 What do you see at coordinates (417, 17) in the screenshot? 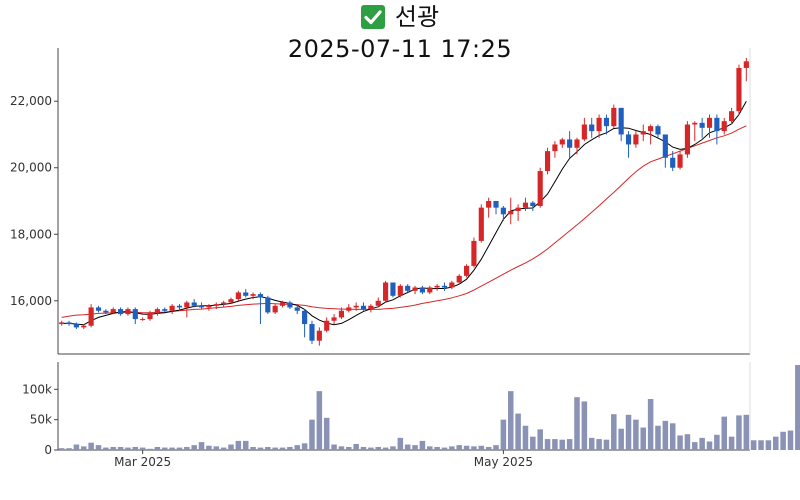
I see `chart-title: 선광` at bounding box center [417, 17].